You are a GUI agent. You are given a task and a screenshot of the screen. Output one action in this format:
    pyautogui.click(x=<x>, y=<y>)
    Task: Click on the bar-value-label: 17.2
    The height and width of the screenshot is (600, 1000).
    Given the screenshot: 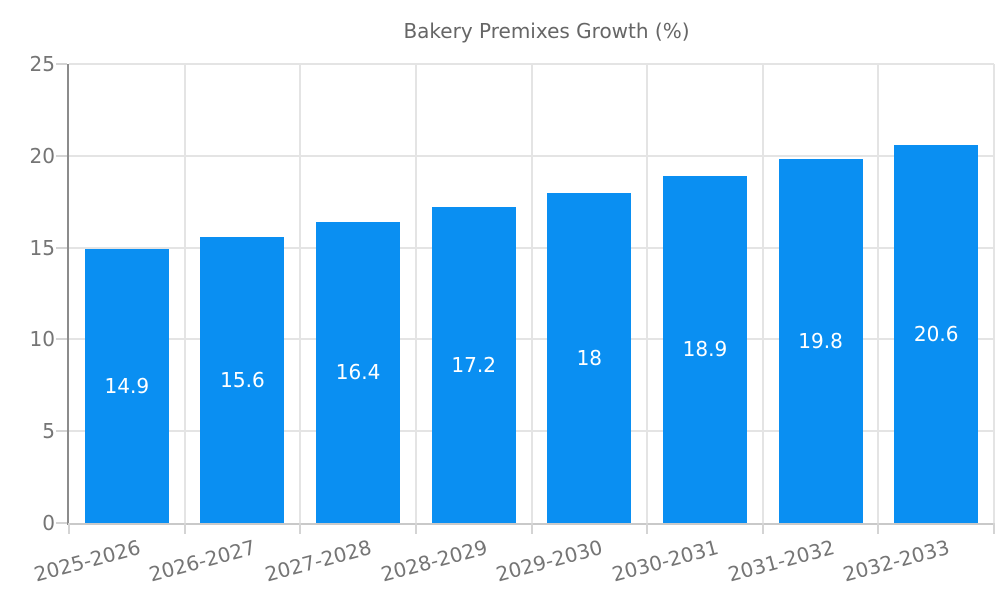 What is the action you would take?
    pyautogui.click(x=473, y=365)
    